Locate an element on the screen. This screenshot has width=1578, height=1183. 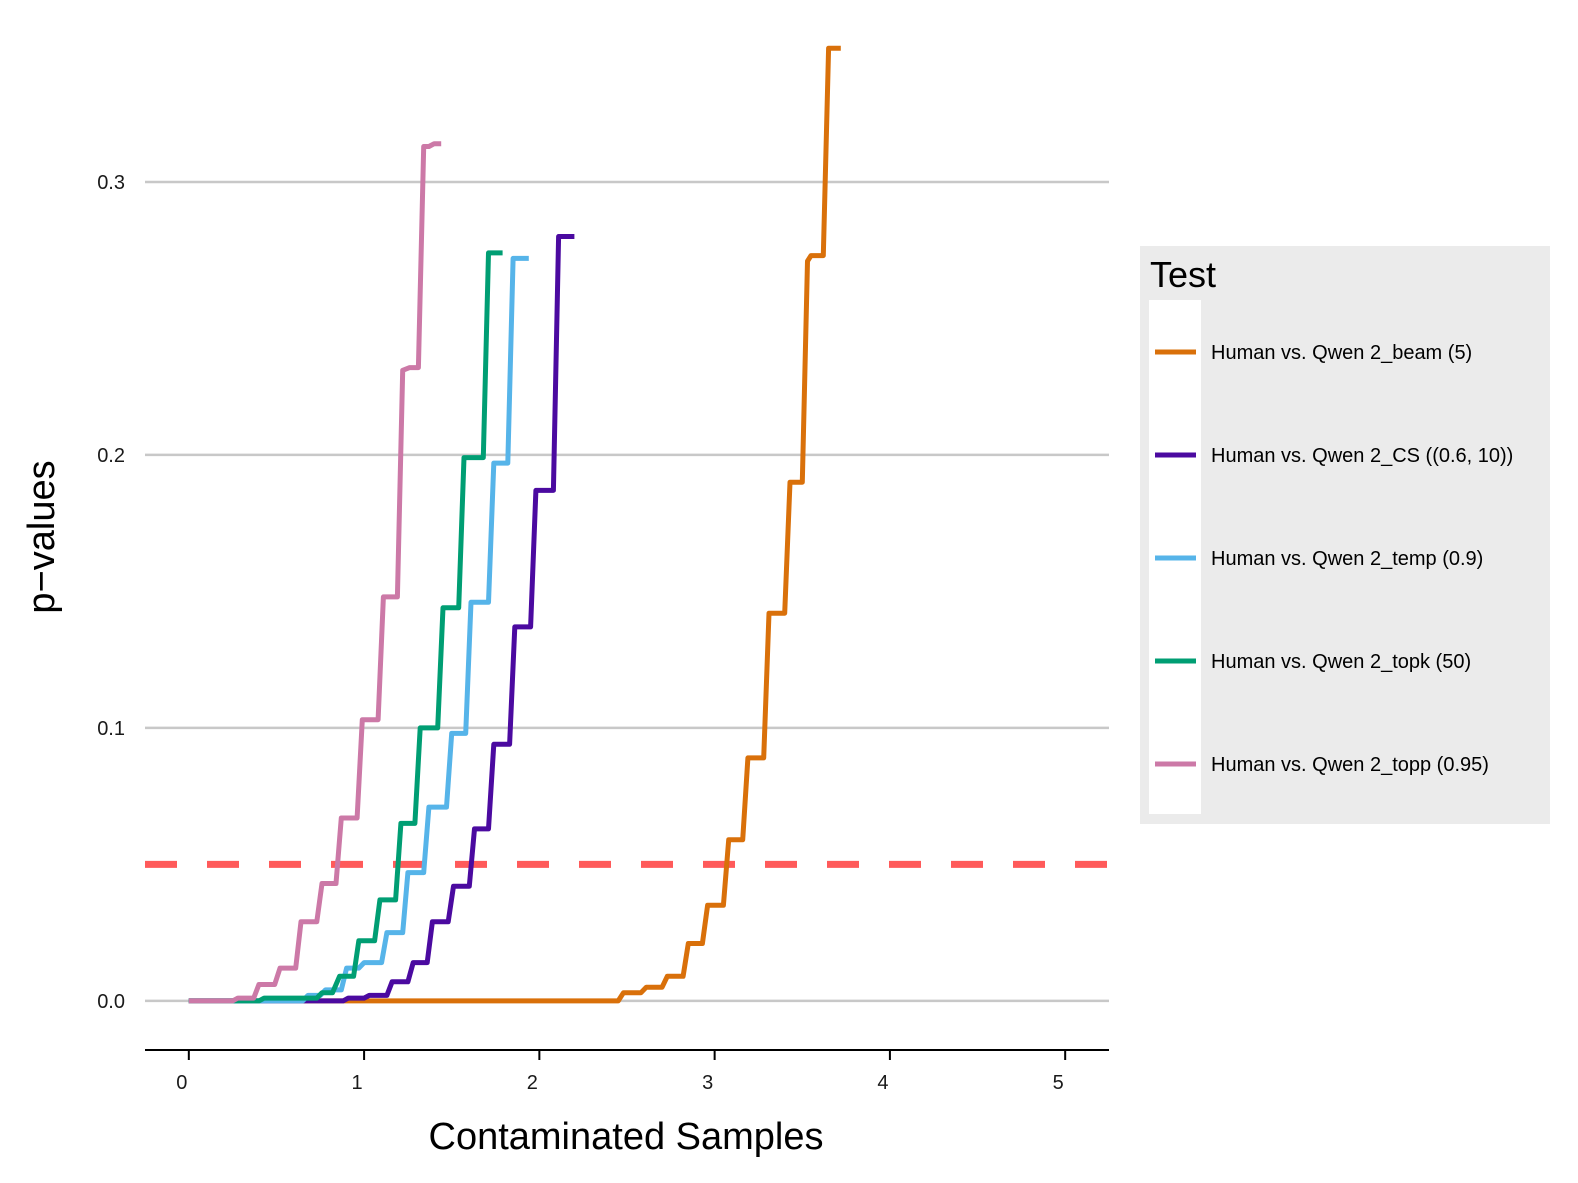
y-tick-label: 0.2 is located at coordinates (111, 456).